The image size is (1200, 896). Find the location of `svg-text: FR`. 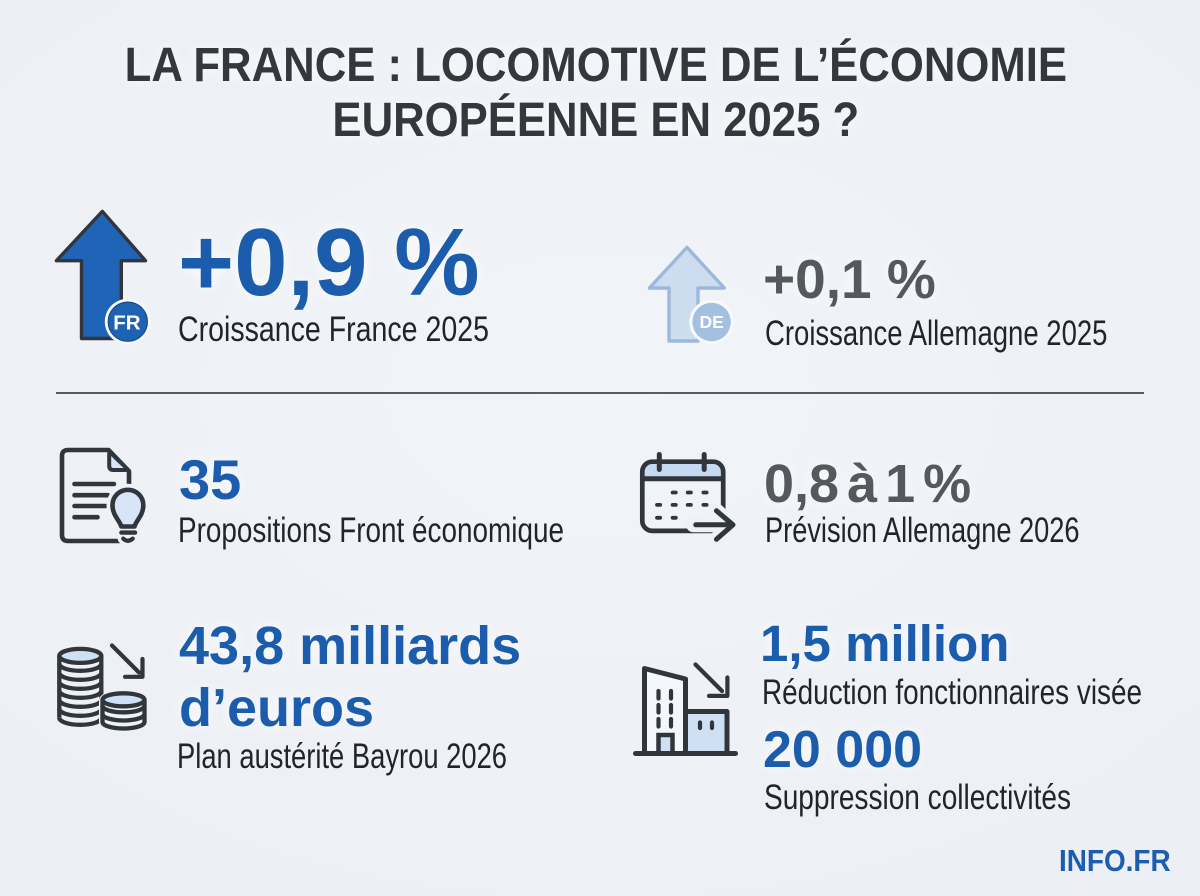

svg-text: FR is located at coordinates (127, 322).